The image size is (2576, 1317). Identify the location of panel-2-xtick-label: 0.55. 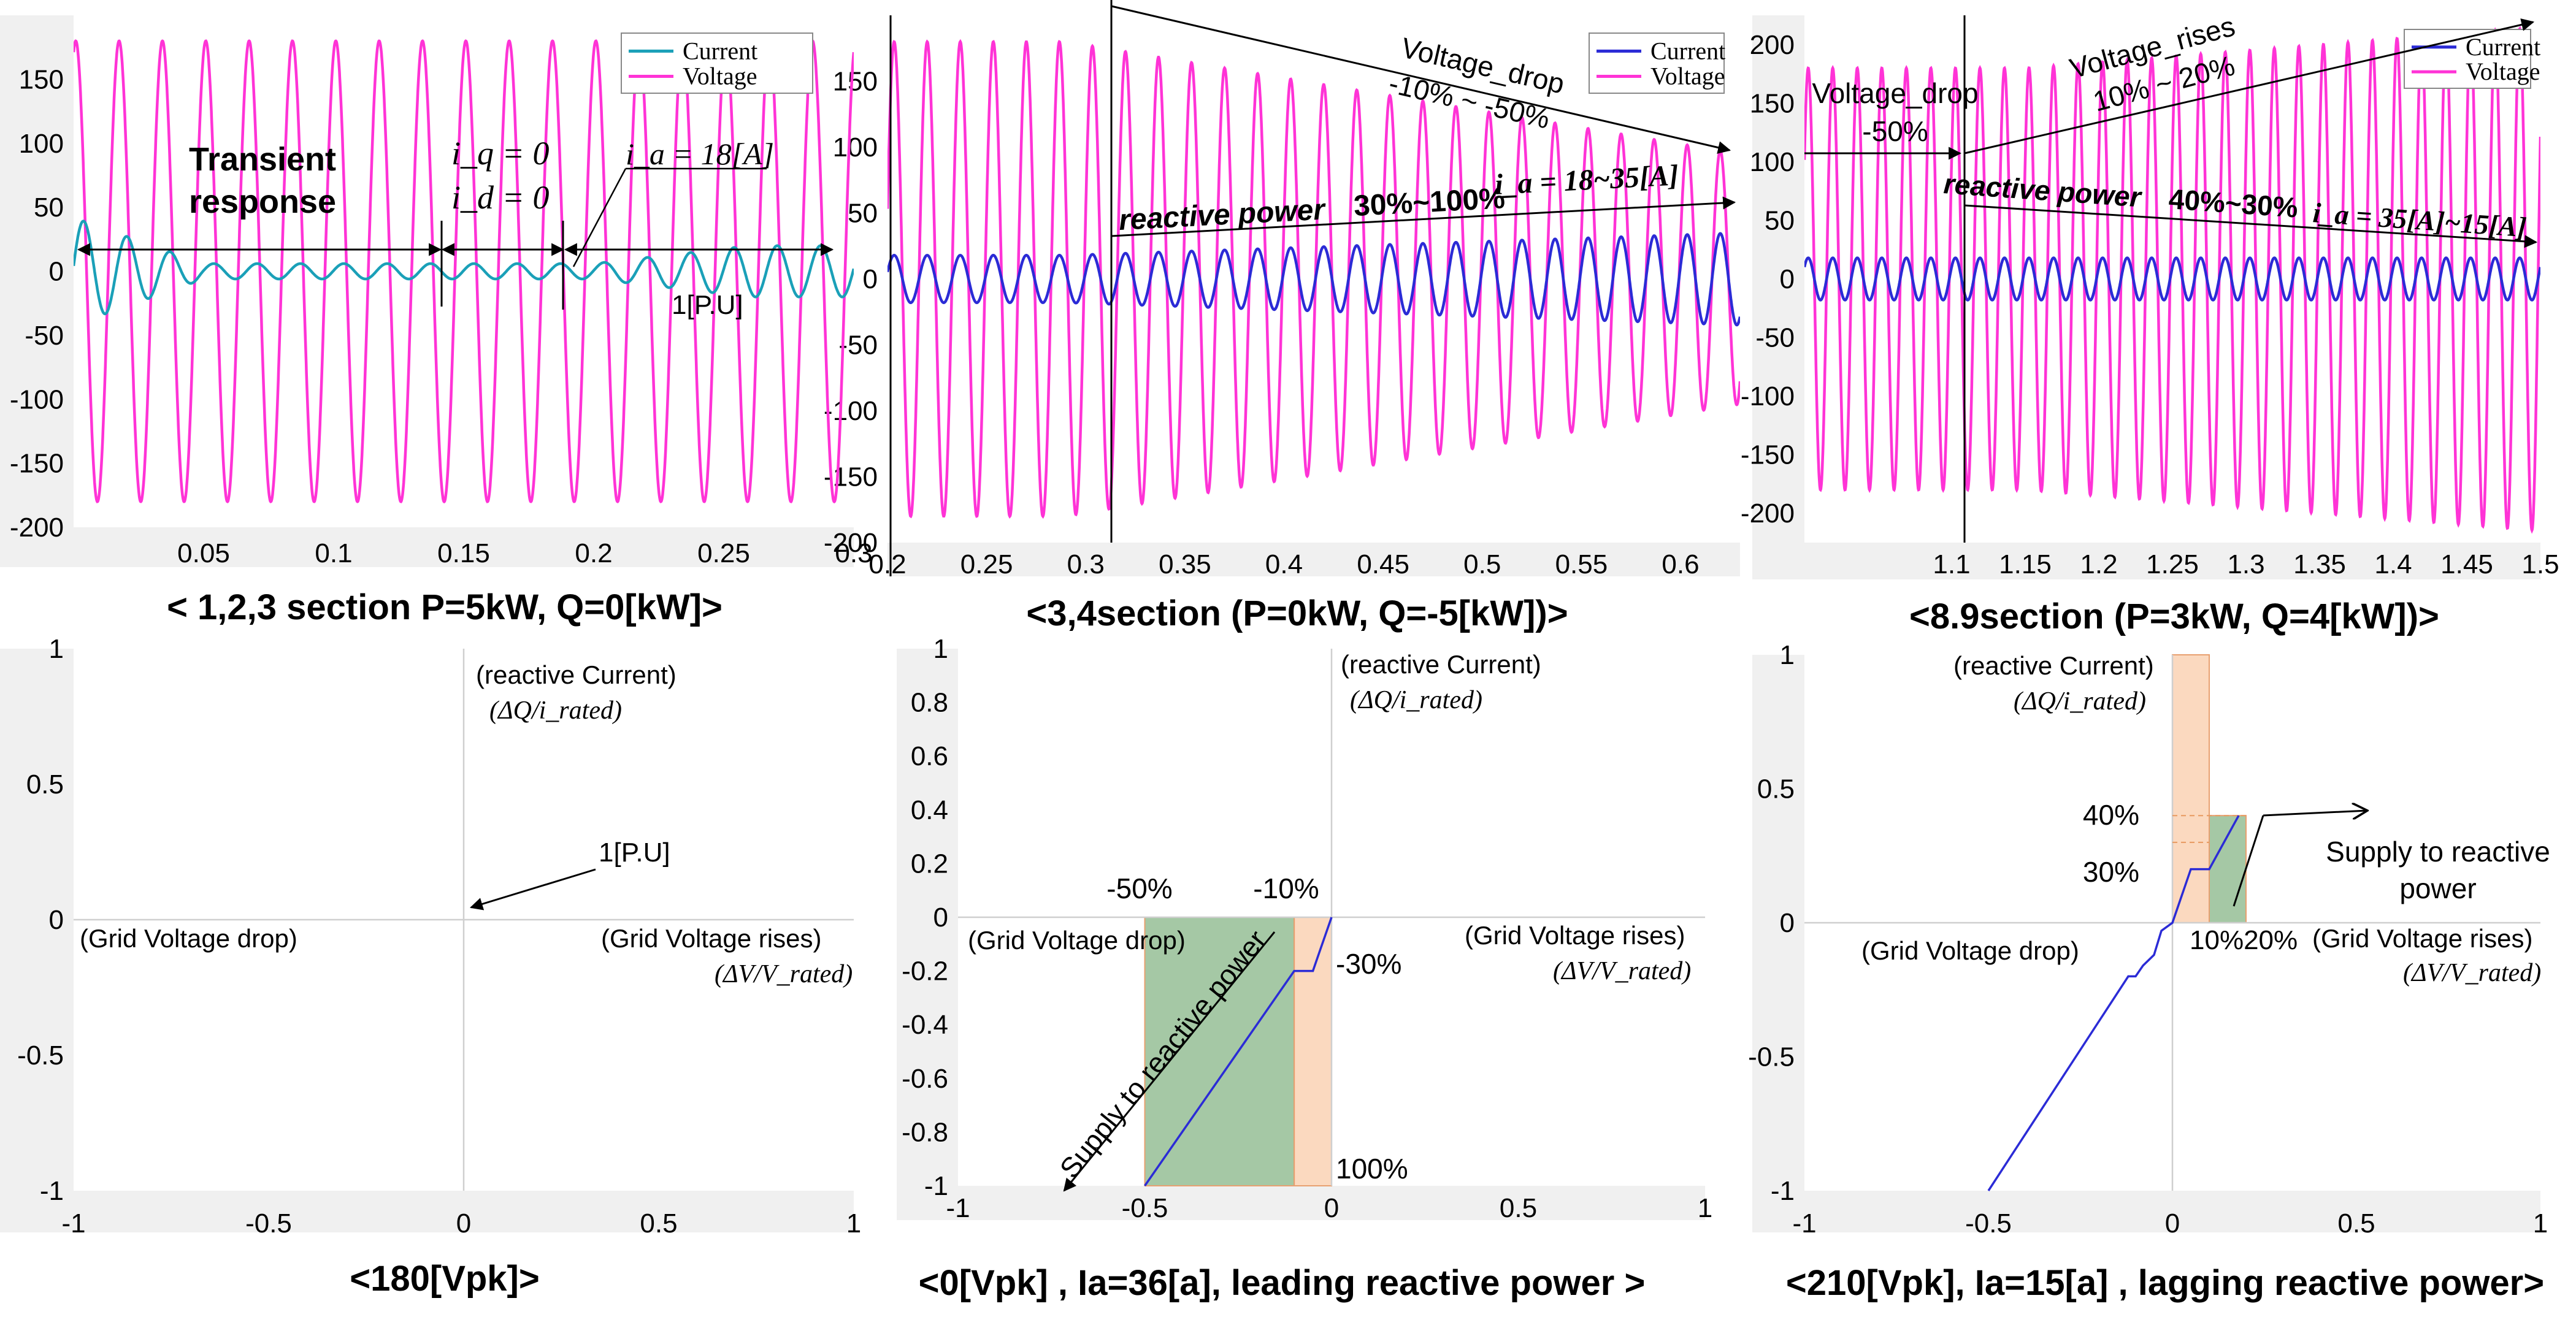
(1581, 564).